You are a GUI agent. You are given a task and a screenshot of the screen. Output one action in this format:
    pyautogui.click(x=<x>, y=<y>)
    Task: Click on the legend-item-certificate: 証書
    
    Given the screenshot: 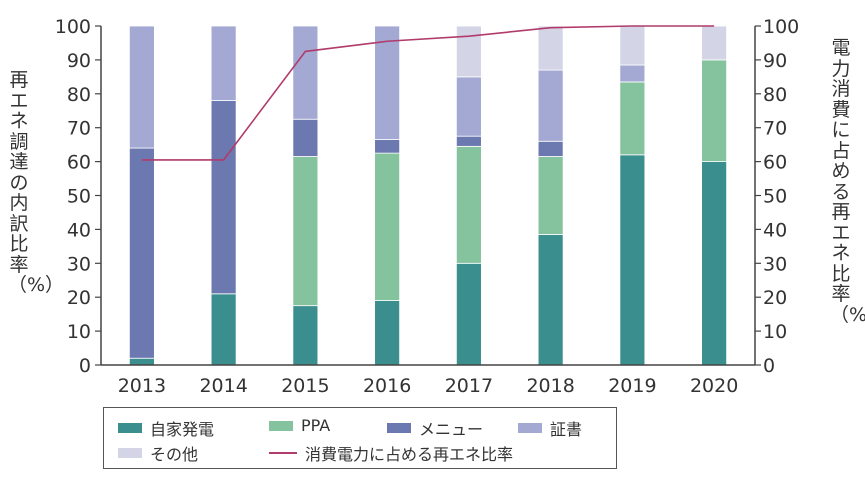 What is the action you would take?
    pyautogui.click(x=550, y=428)
    